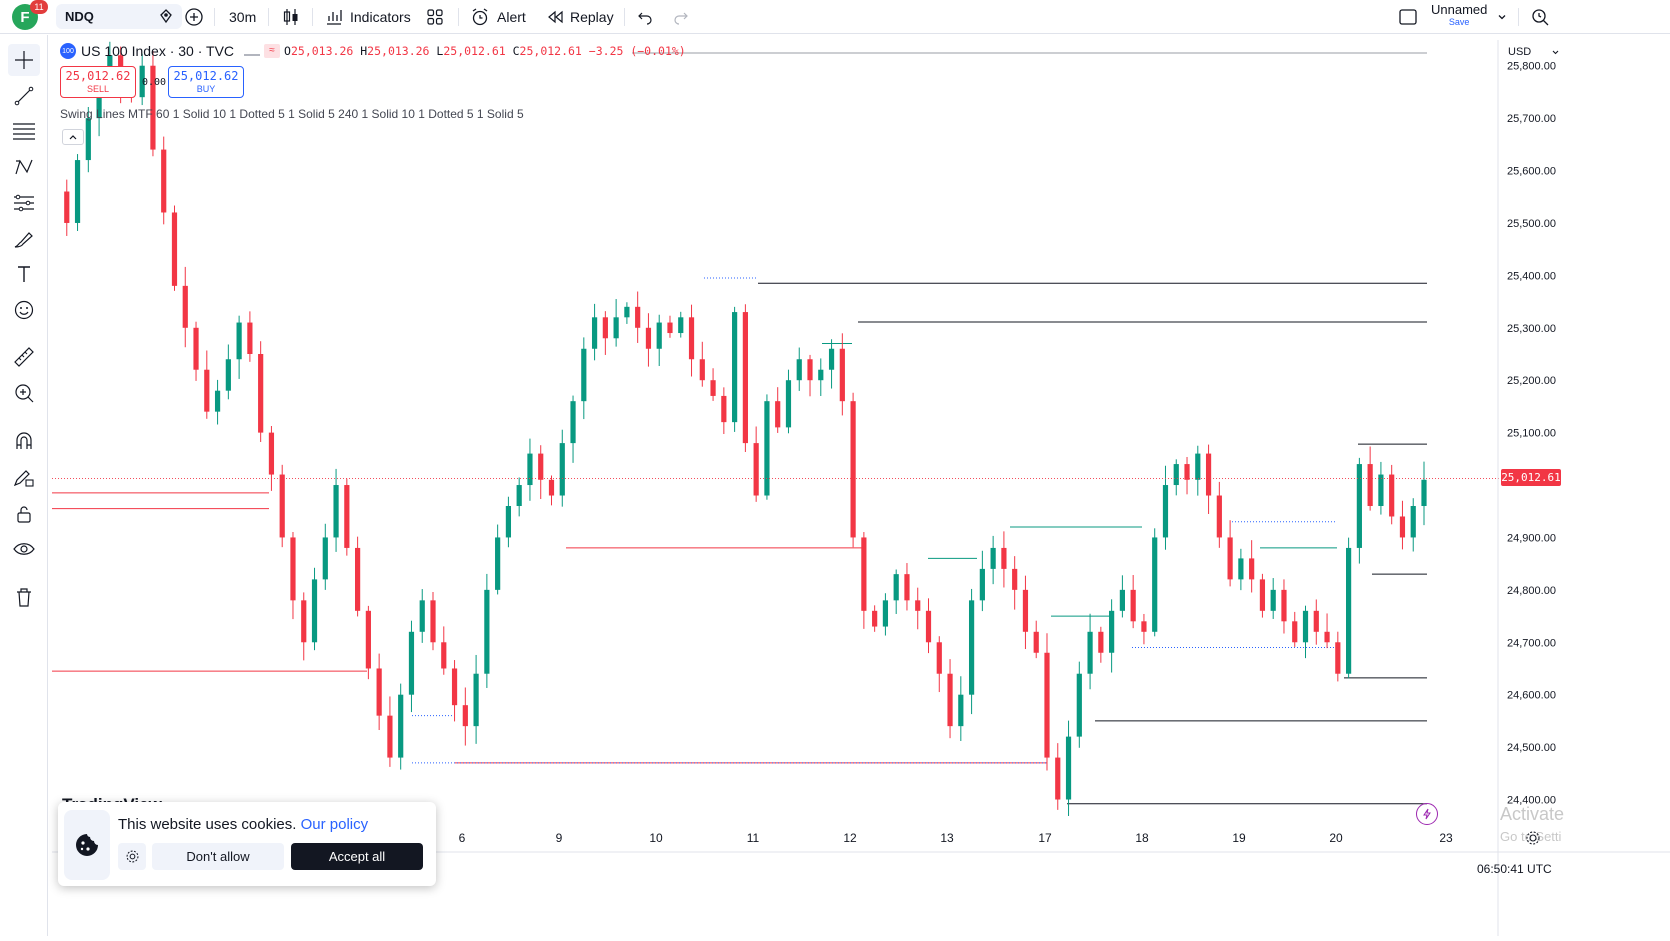 The height and width of the screenshot is (941, 1670). Describe the element at coordinates (357, 856) in the screenshot. I see `accept-all-button: Accept all` at that location.